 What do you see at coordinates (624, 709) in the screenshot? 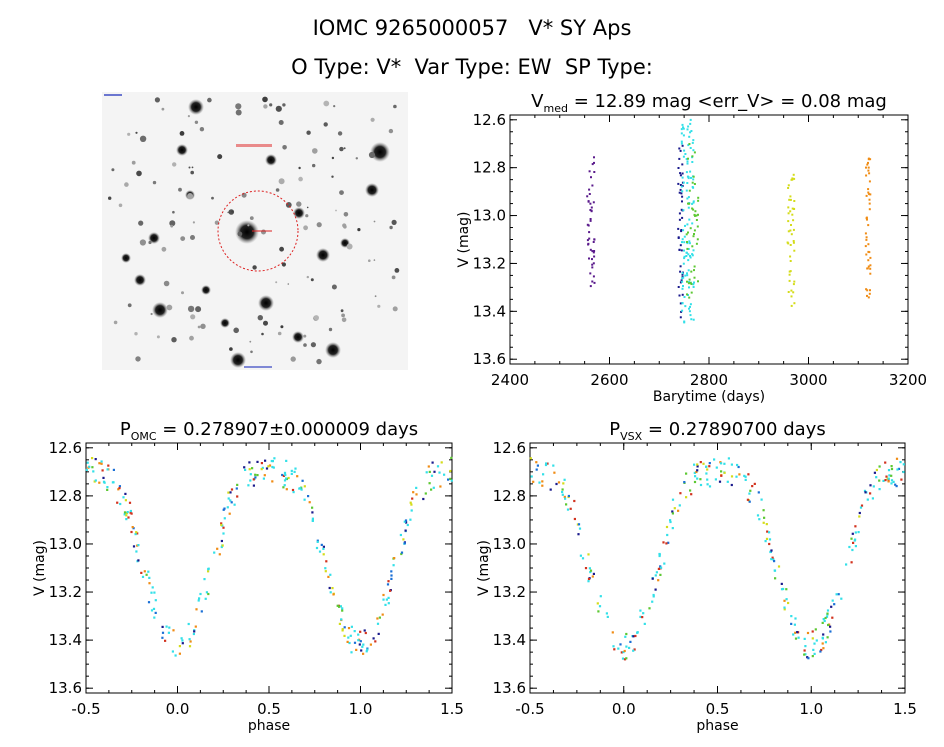
I see `x-tick-label: 0.0` at bounding box center [624, 709].